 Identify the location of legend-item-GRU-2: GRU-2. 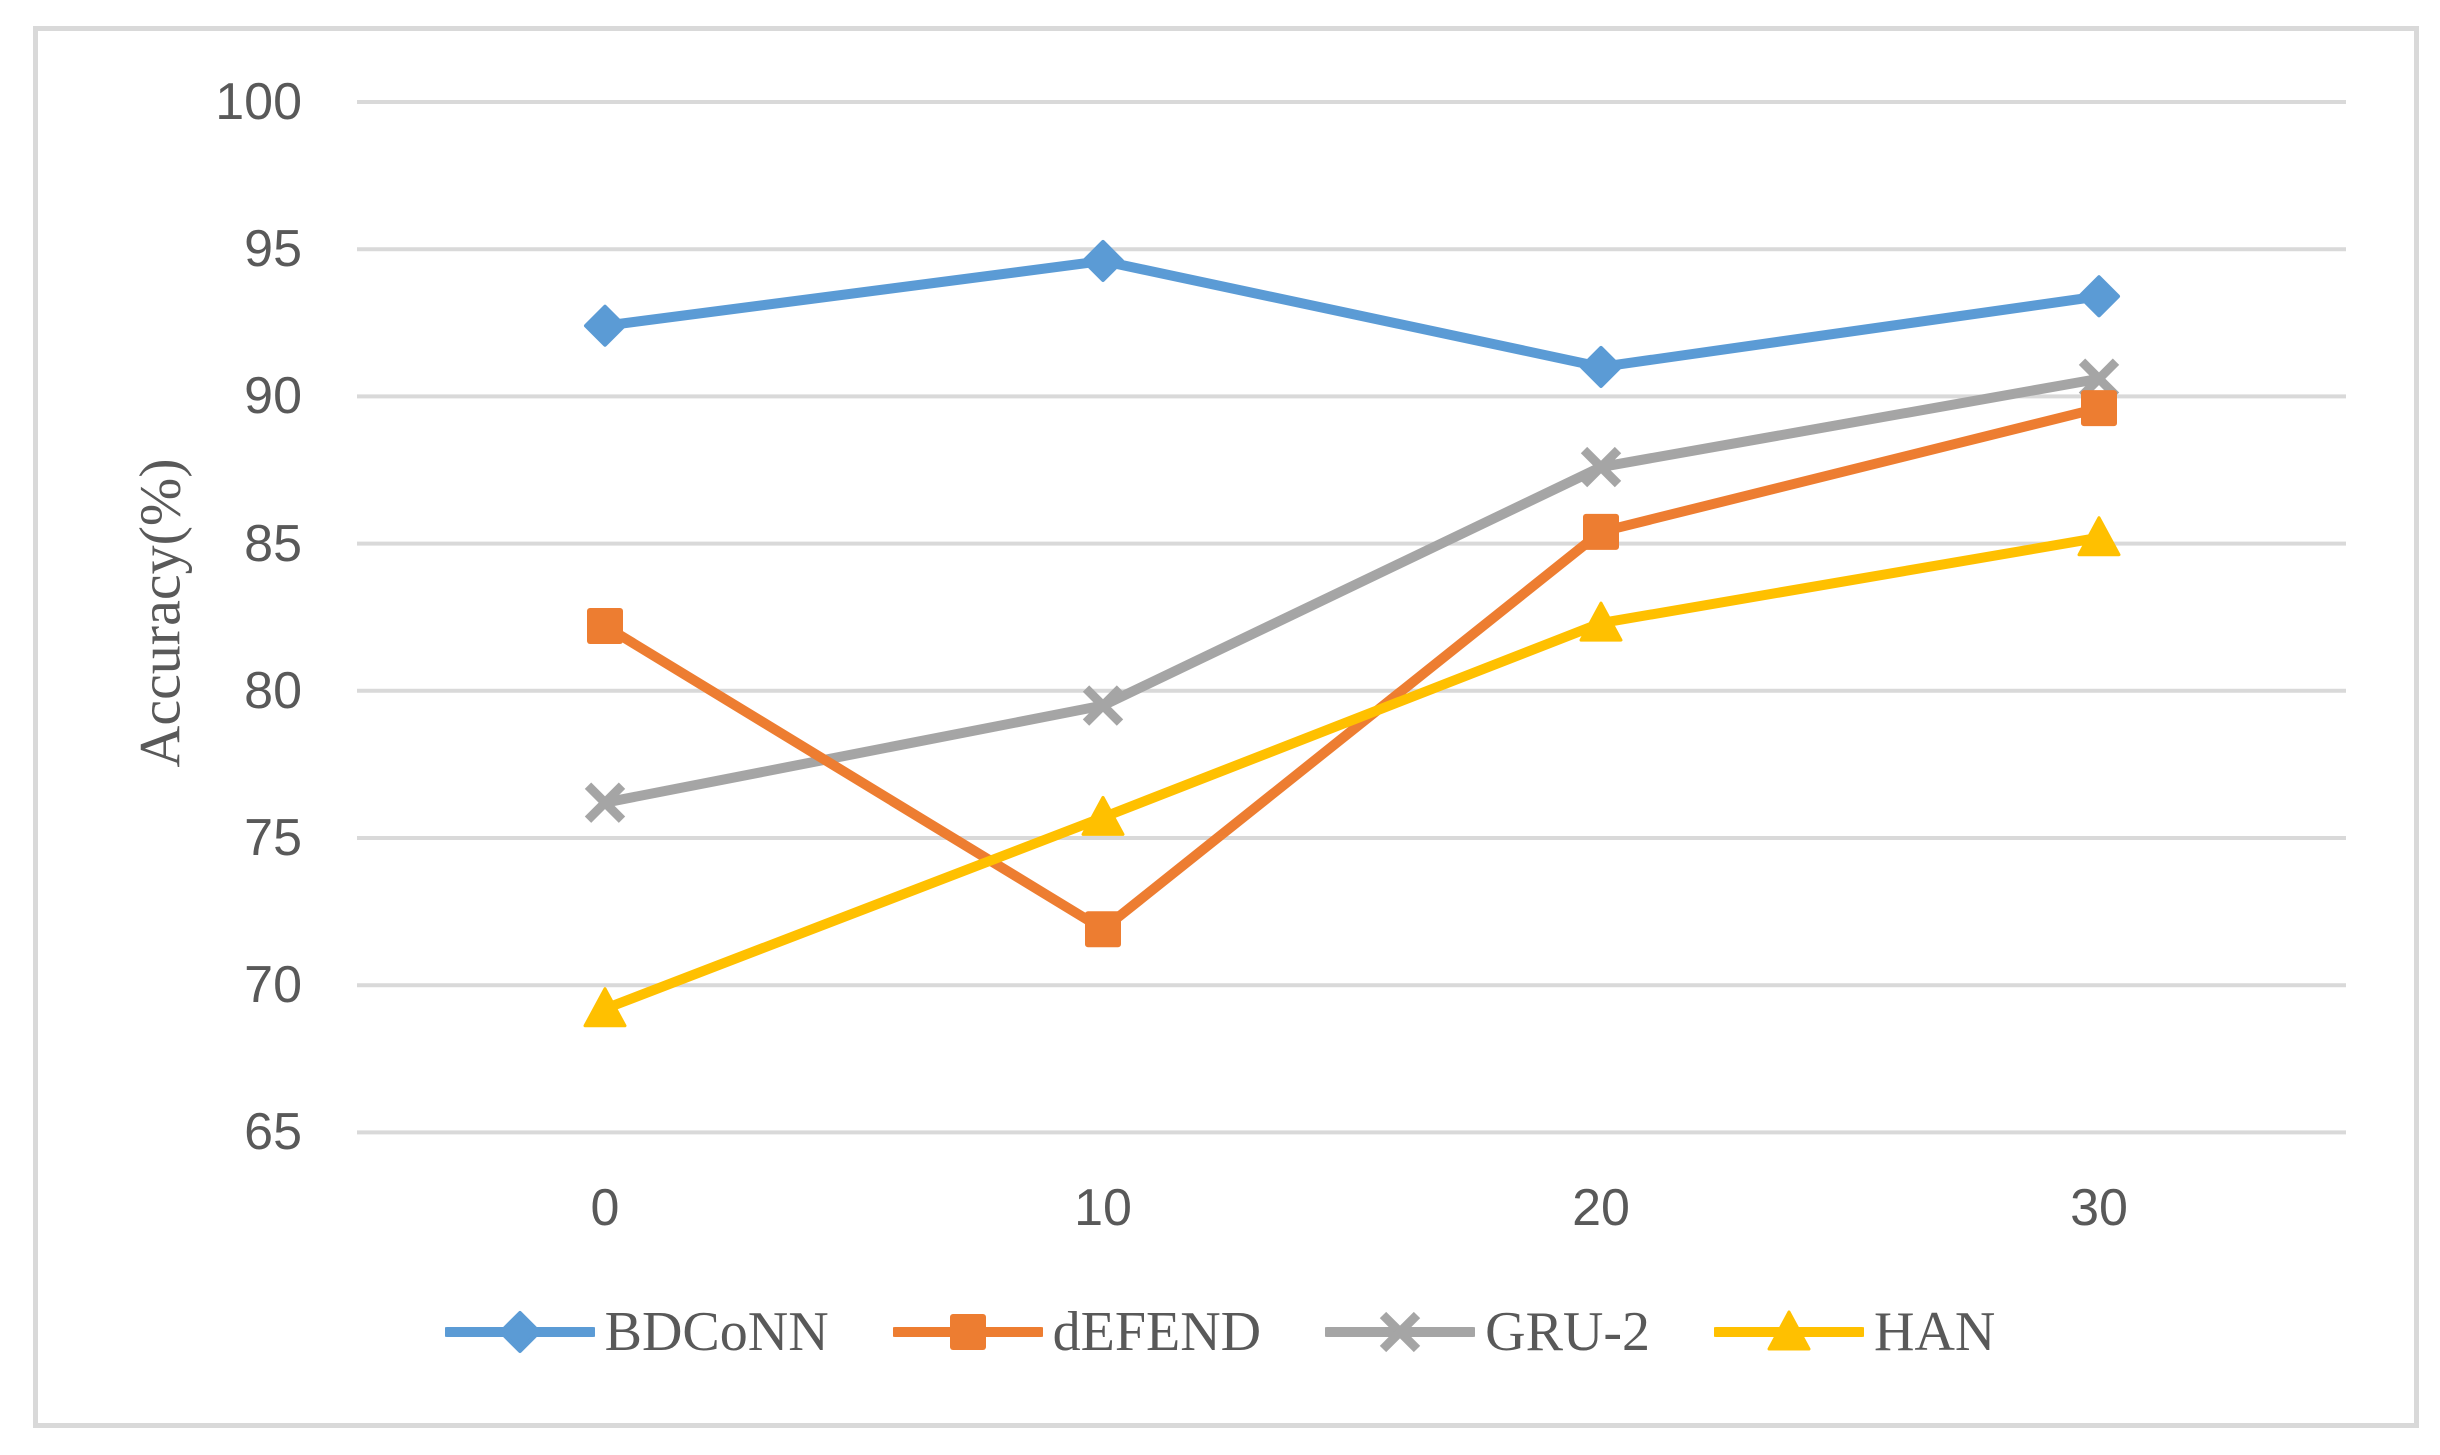
(1487, 1332).